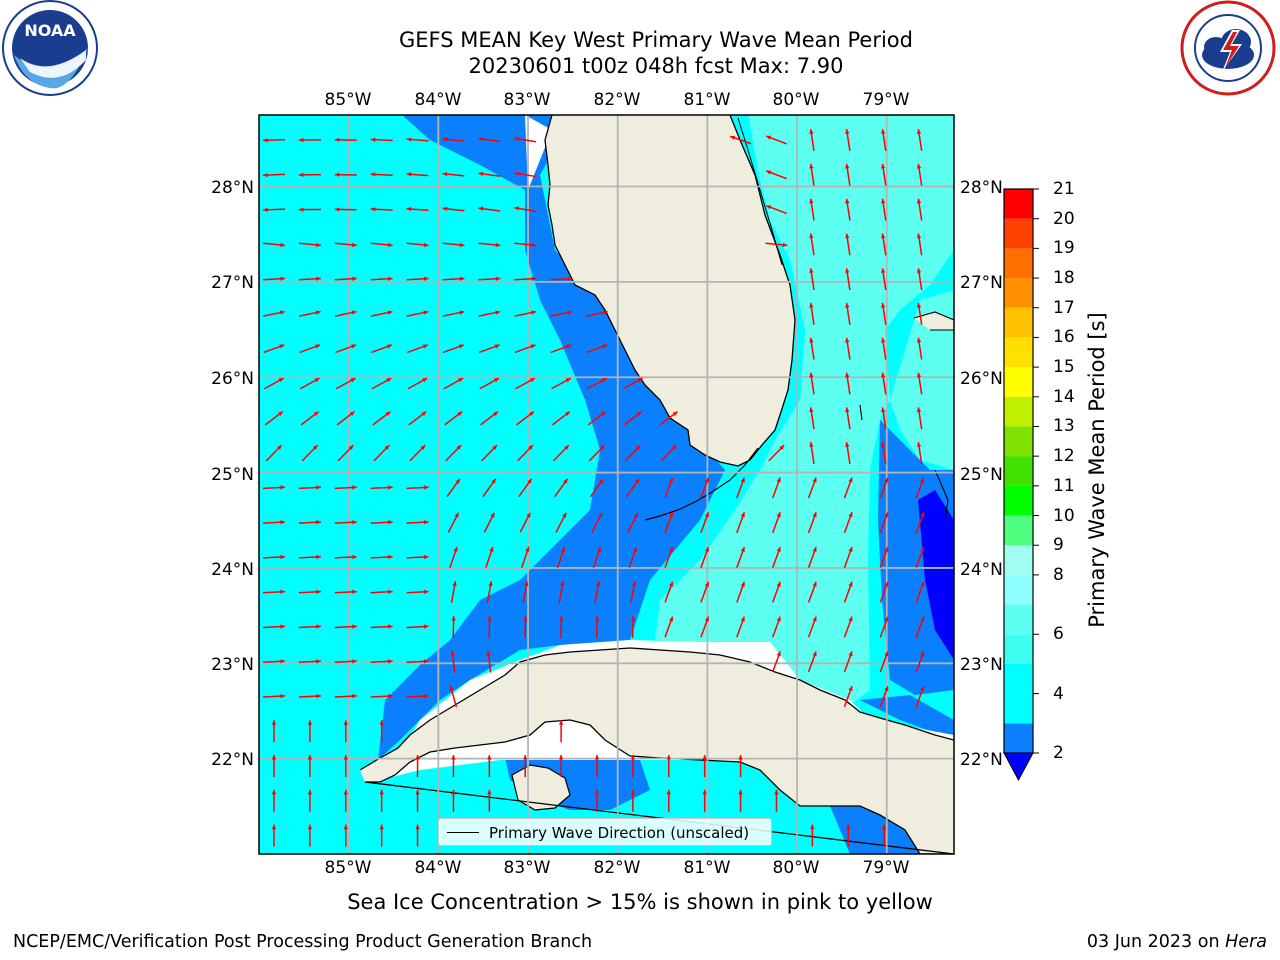 Image resolution: width=1280 pixels, height=960 pixels. What do you see at coordinates (886, 868) in the screenshot?
I see `lon-bottom-tick-79w: 79°W` at bounding box center [886, 868].